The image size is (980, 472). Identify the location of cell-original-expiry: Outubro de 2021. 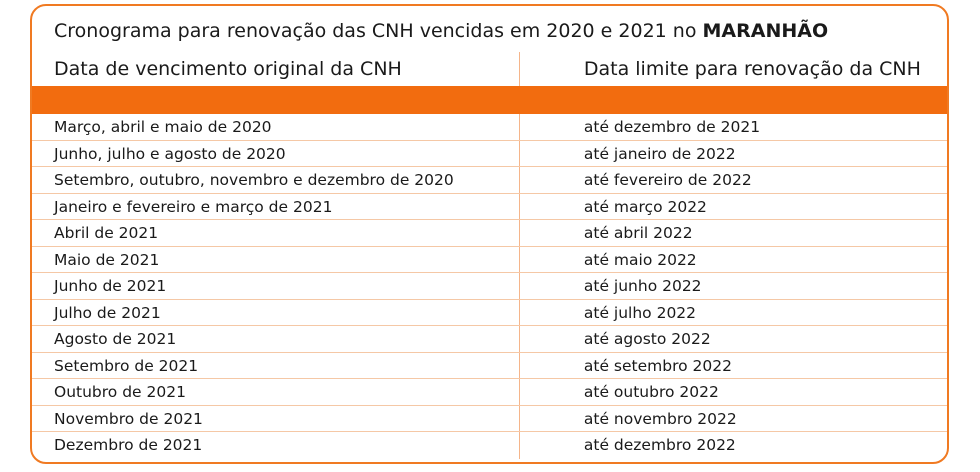
(276, 392).